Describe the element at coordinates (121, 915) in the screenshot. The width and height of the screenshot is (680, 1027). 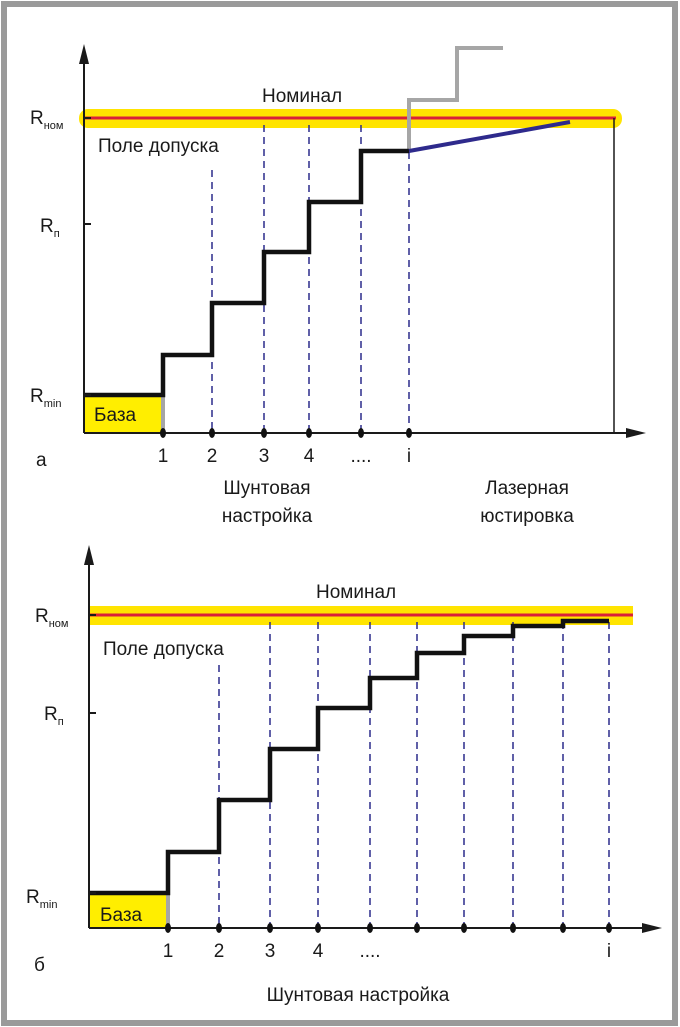
I see `base-label-b: База` at that location.